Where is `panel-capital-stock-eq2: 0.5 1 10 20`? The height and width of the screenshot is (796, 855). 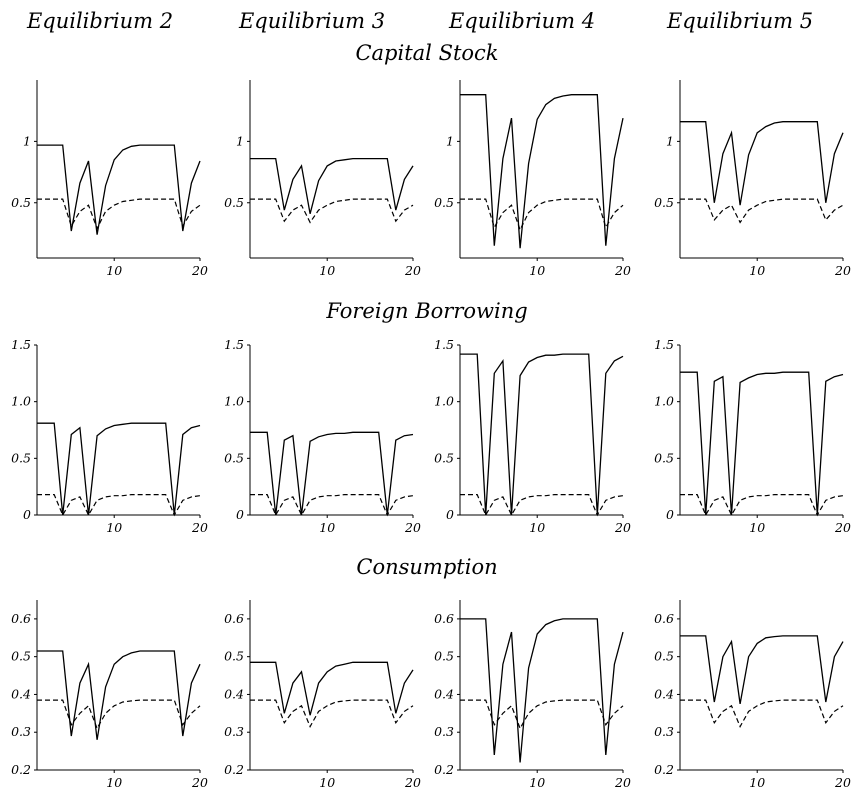
panel-capital-stock-eq2: 0.5 1 10 20 is located at coordinates (109, 179).